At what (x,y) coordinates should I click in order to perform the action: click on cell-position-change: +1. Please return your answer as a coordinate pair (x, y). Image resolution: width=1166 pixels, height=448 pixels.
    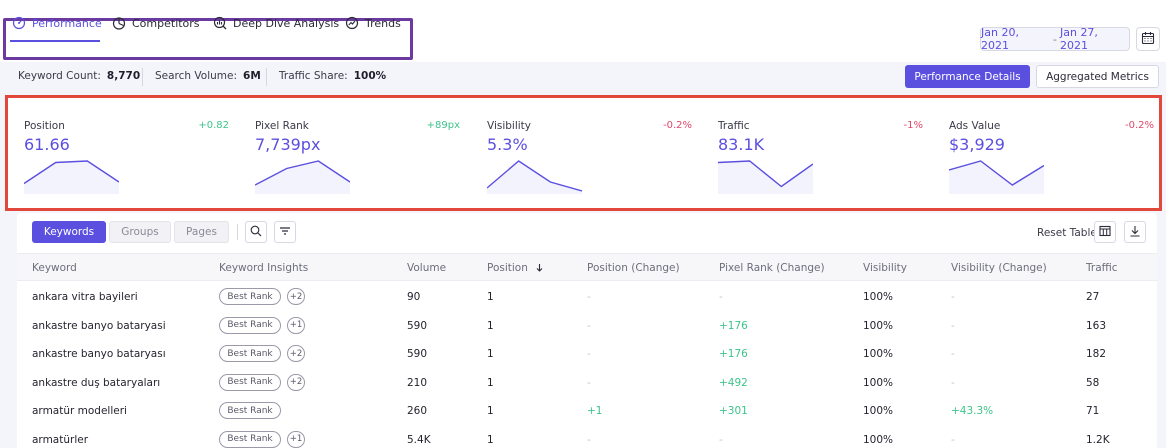
    Looking at the image, I should click on (595, 411).